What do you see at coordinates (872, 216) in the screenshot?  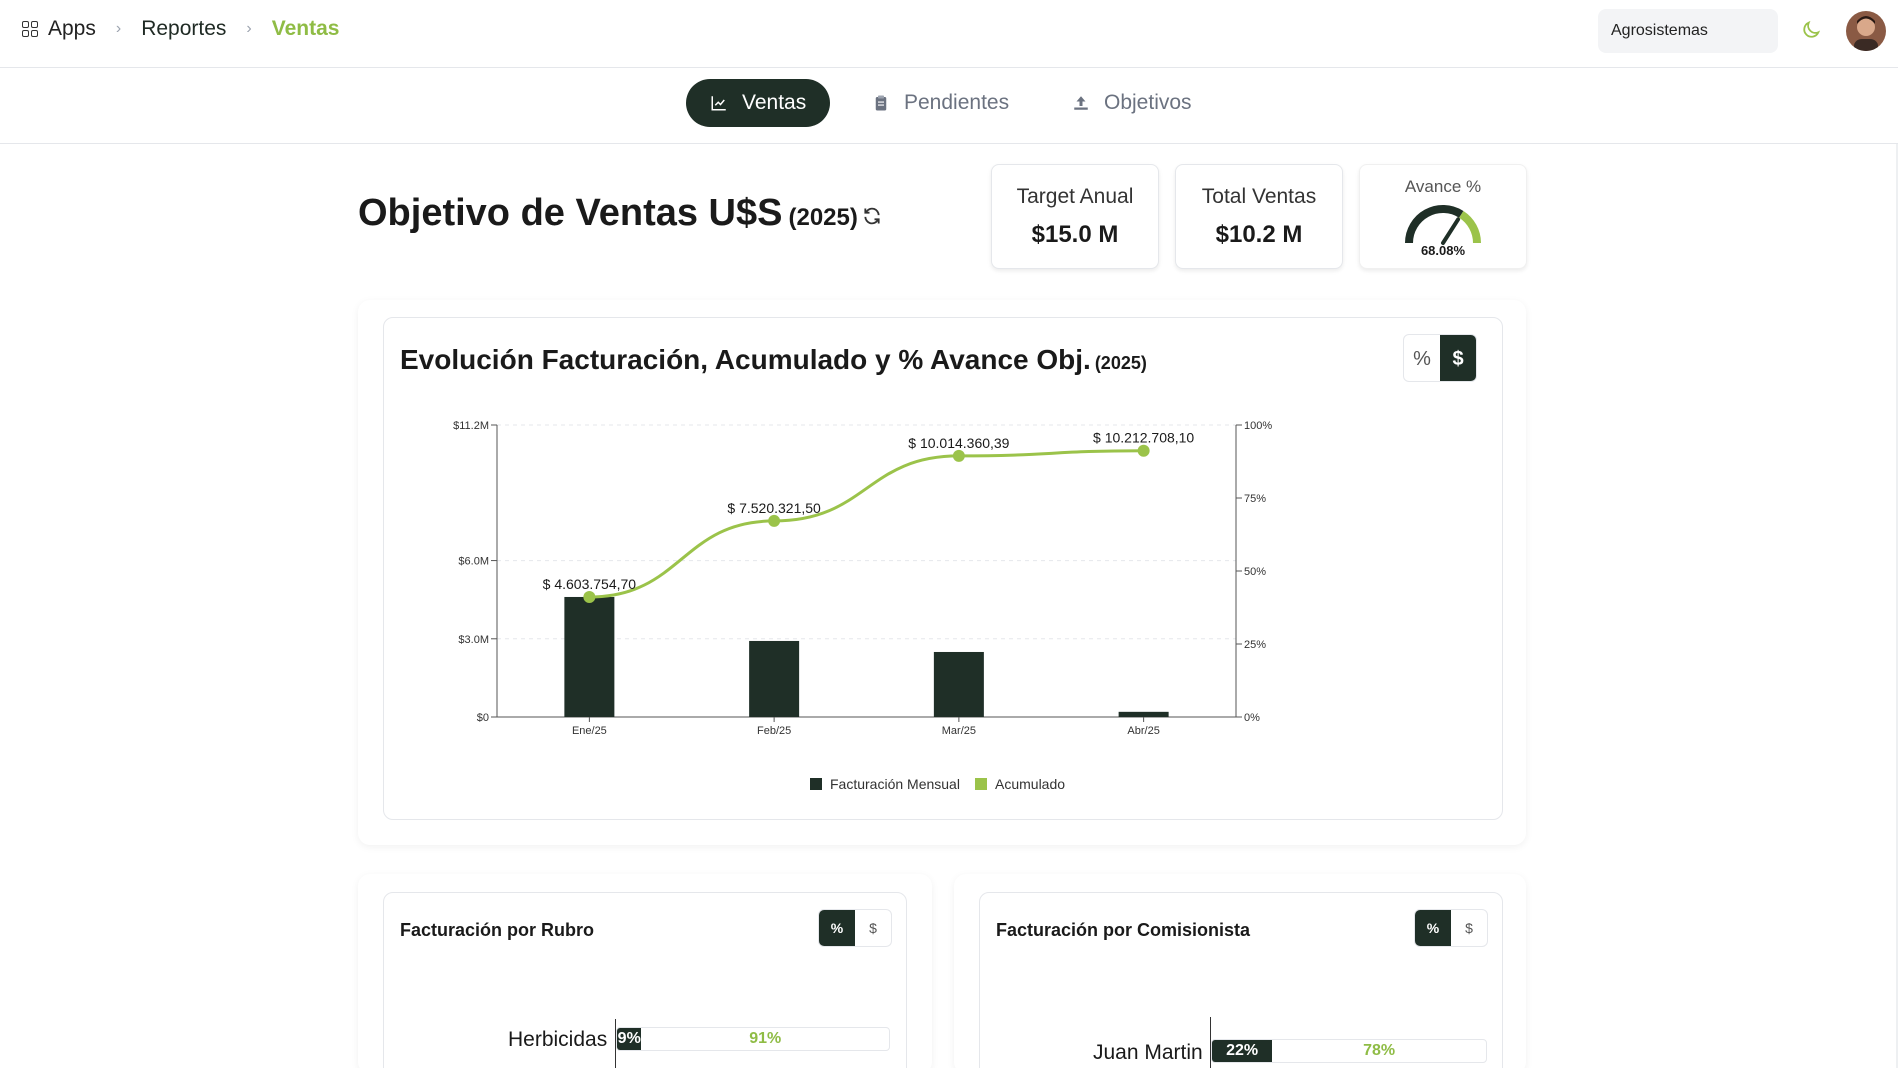 I see `refresh-icon` at bounding box center [872, 216].